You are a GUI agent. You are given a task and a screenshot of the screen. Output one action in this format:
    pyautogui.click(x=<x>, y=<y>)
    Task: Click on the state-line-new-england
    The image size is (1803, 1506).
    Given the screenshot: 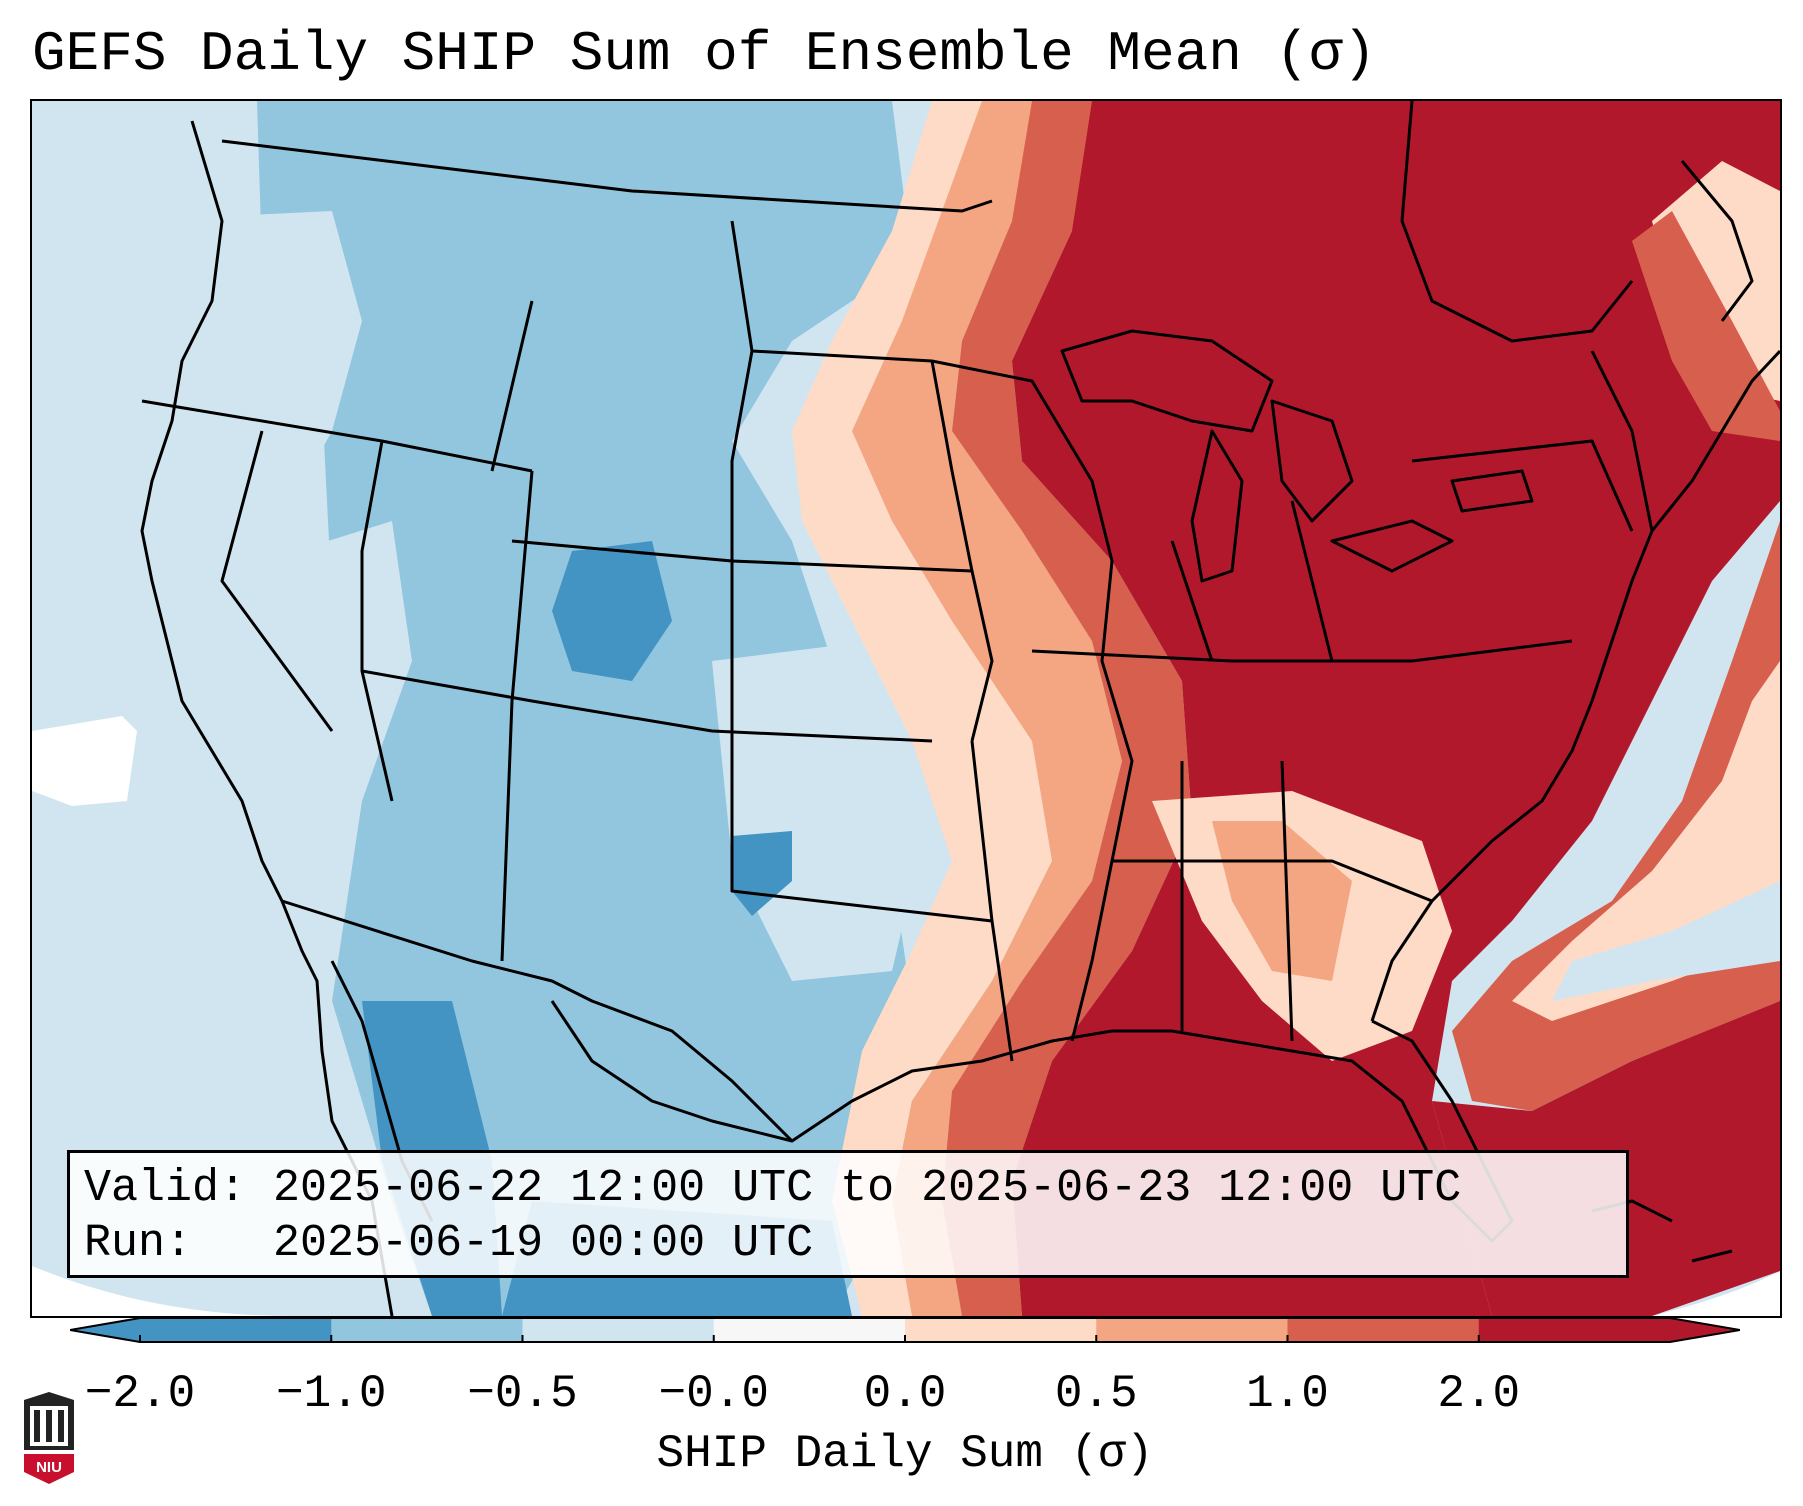 What is the action you would take?
    pyautogui.click(x=1622, y=441)
    